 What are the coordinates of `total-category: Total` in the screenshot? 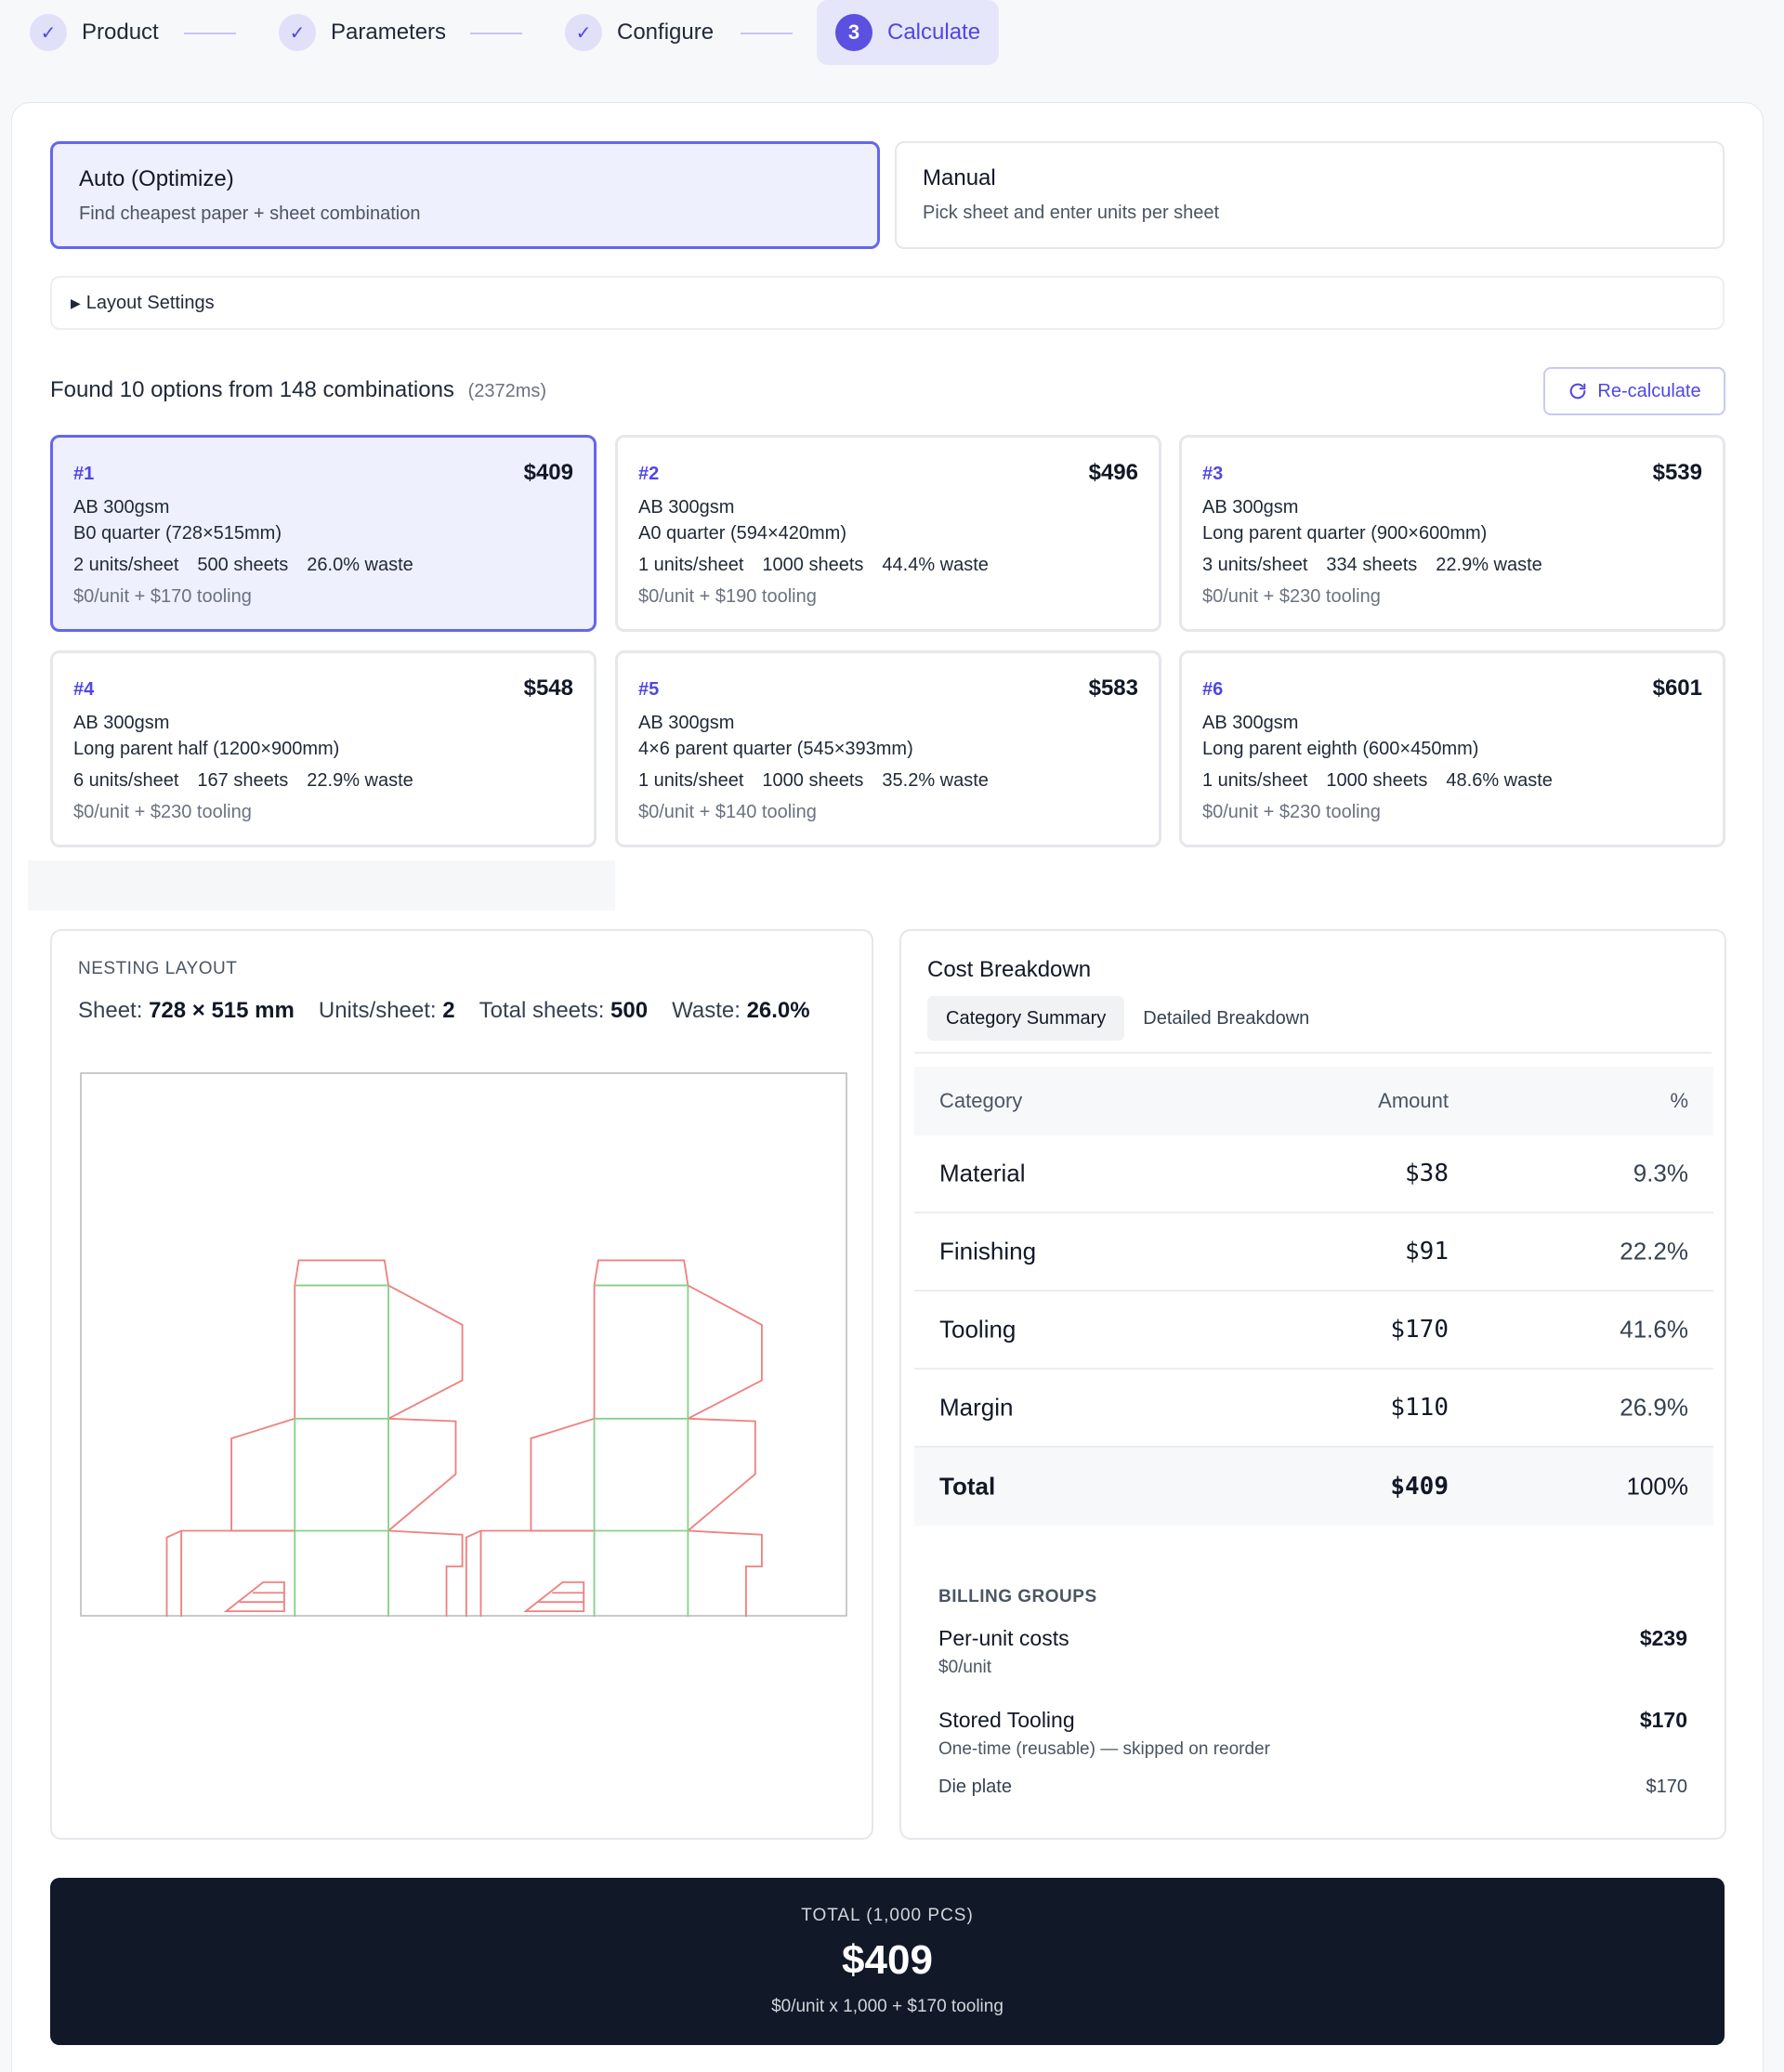 It's located at (967, 1486).